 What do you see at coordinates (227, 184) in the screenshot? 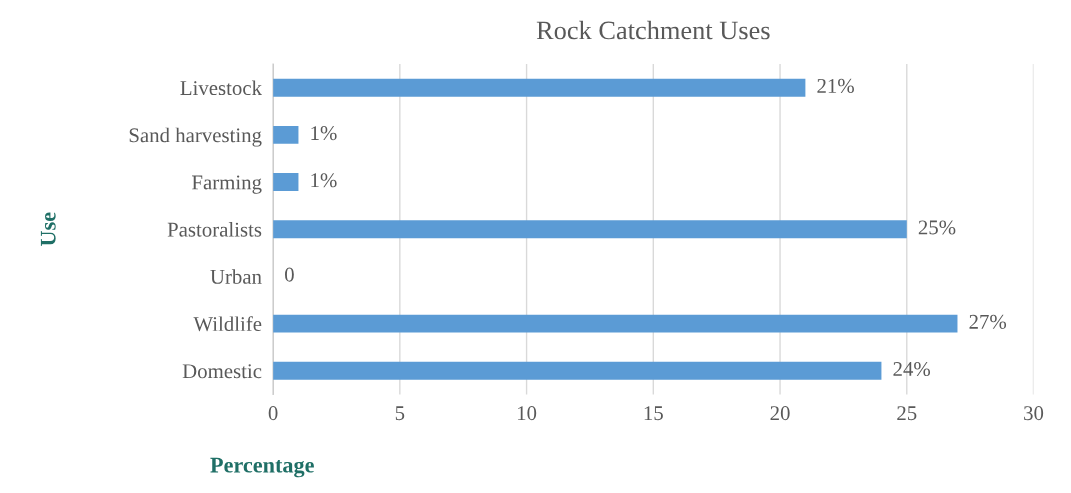
I see `y-tick-label: Farming` at bounding box center [227, 184].